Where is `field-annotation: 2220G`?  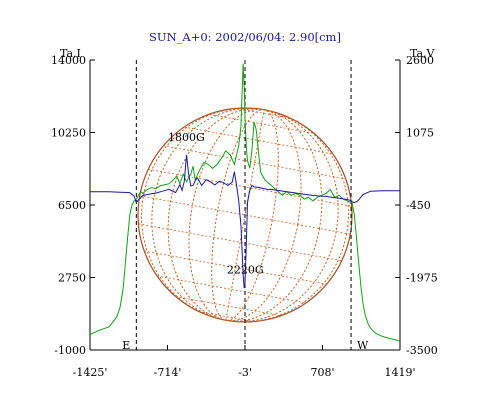 field-annotation: 2220G is located at coordinates (245, 270).